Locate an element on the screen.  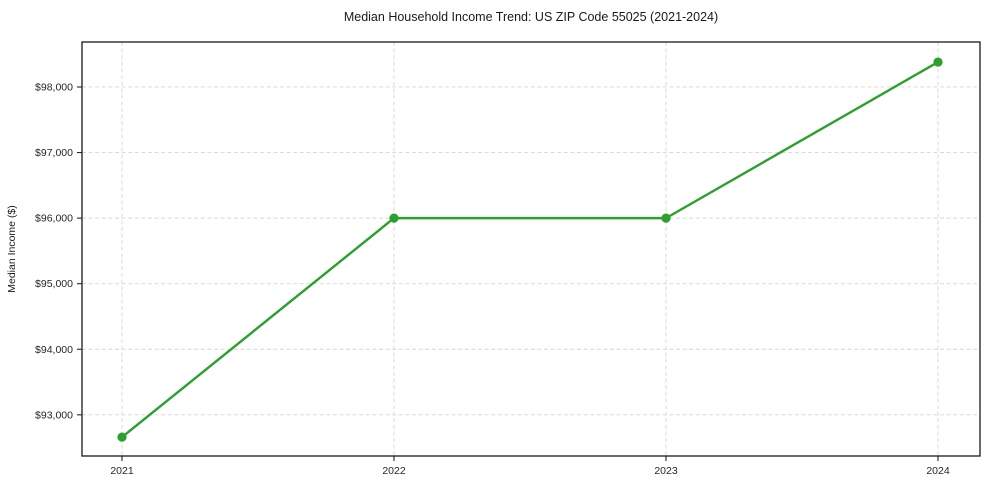
x-tick-label: 2024 is located at coordinates (938, 471).